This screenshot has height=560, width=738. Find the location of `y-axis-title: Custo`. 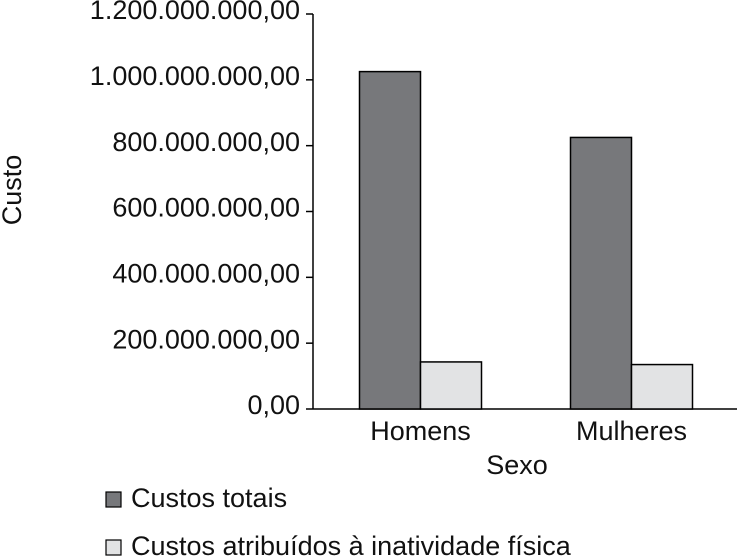

y-axis-title: Custo is located at coordinates (13, 190).